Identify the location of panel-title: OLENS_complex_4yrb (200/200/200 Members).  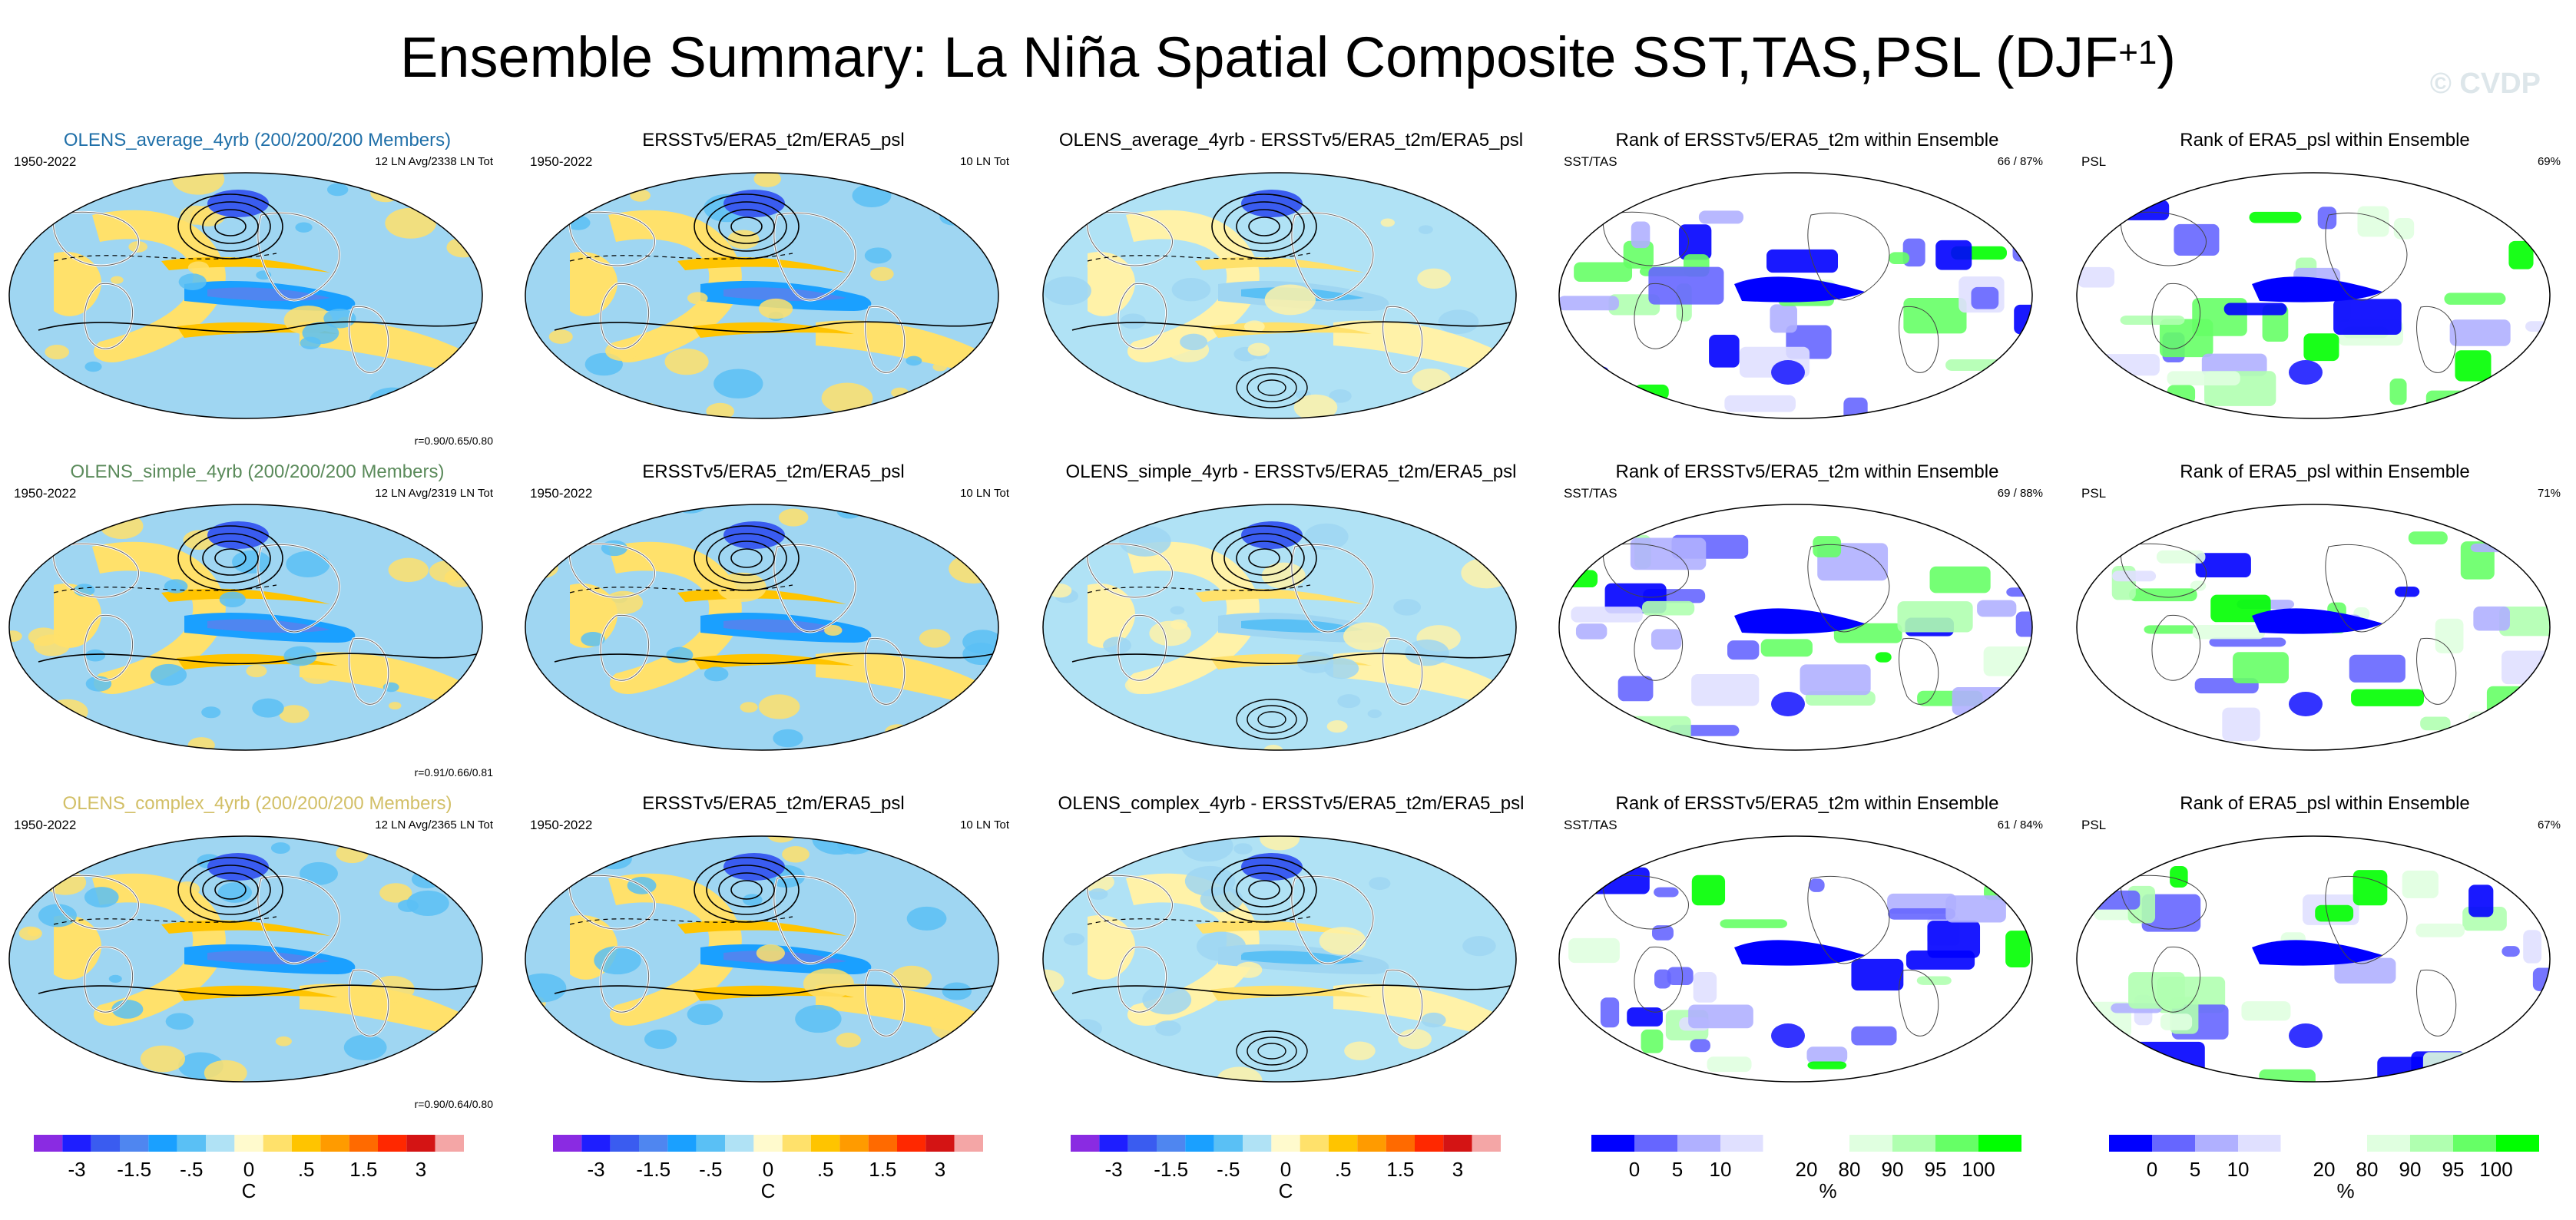
(257, 803).